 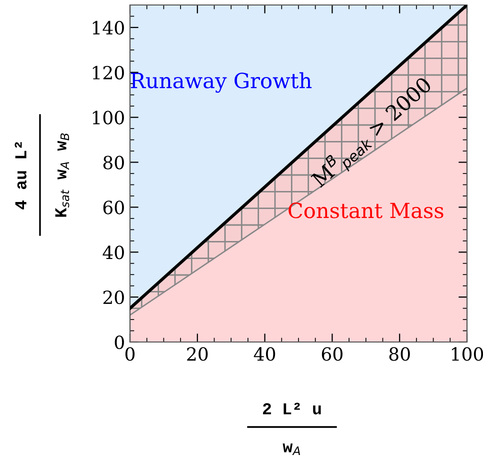 What do you see at coordinates (113, 163) in the screenshot?
I see `y-tick-label: 80` at bounding box center [113, 163].